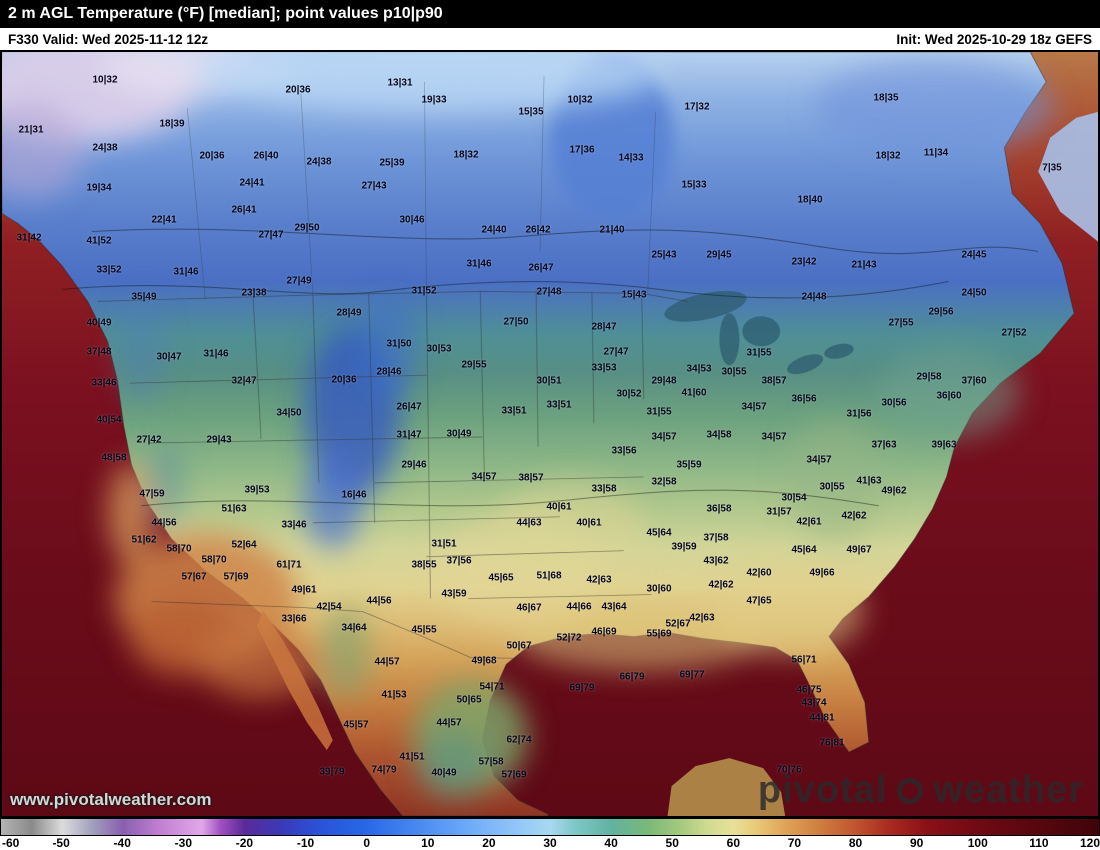  I want to click on yucatan-peninsula, so click(726, 787).